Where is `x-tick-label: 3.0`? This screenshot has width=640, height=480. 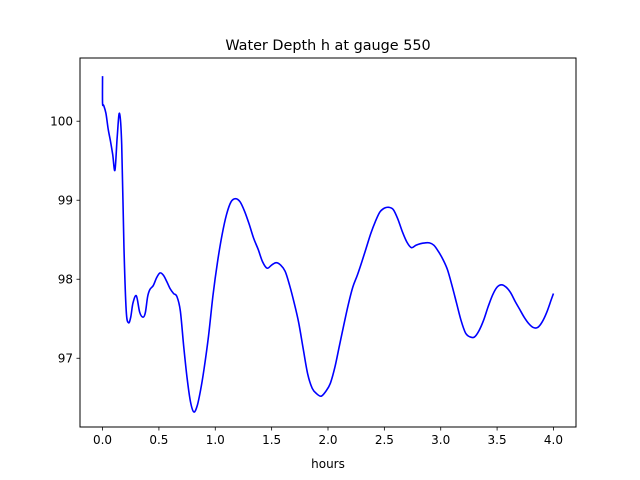 x-tick-label: 3.0 is located at coordinates (440, 440).